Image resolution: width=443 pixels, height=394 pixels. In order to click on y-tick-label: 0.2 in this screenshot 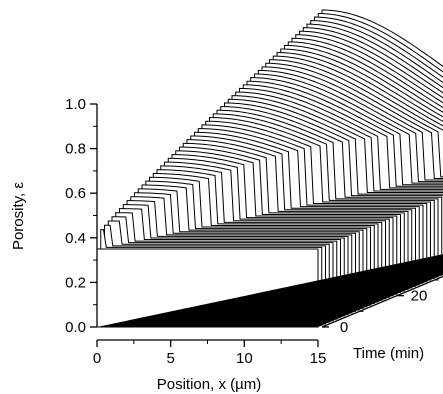, I will do `click(75, 282)`.